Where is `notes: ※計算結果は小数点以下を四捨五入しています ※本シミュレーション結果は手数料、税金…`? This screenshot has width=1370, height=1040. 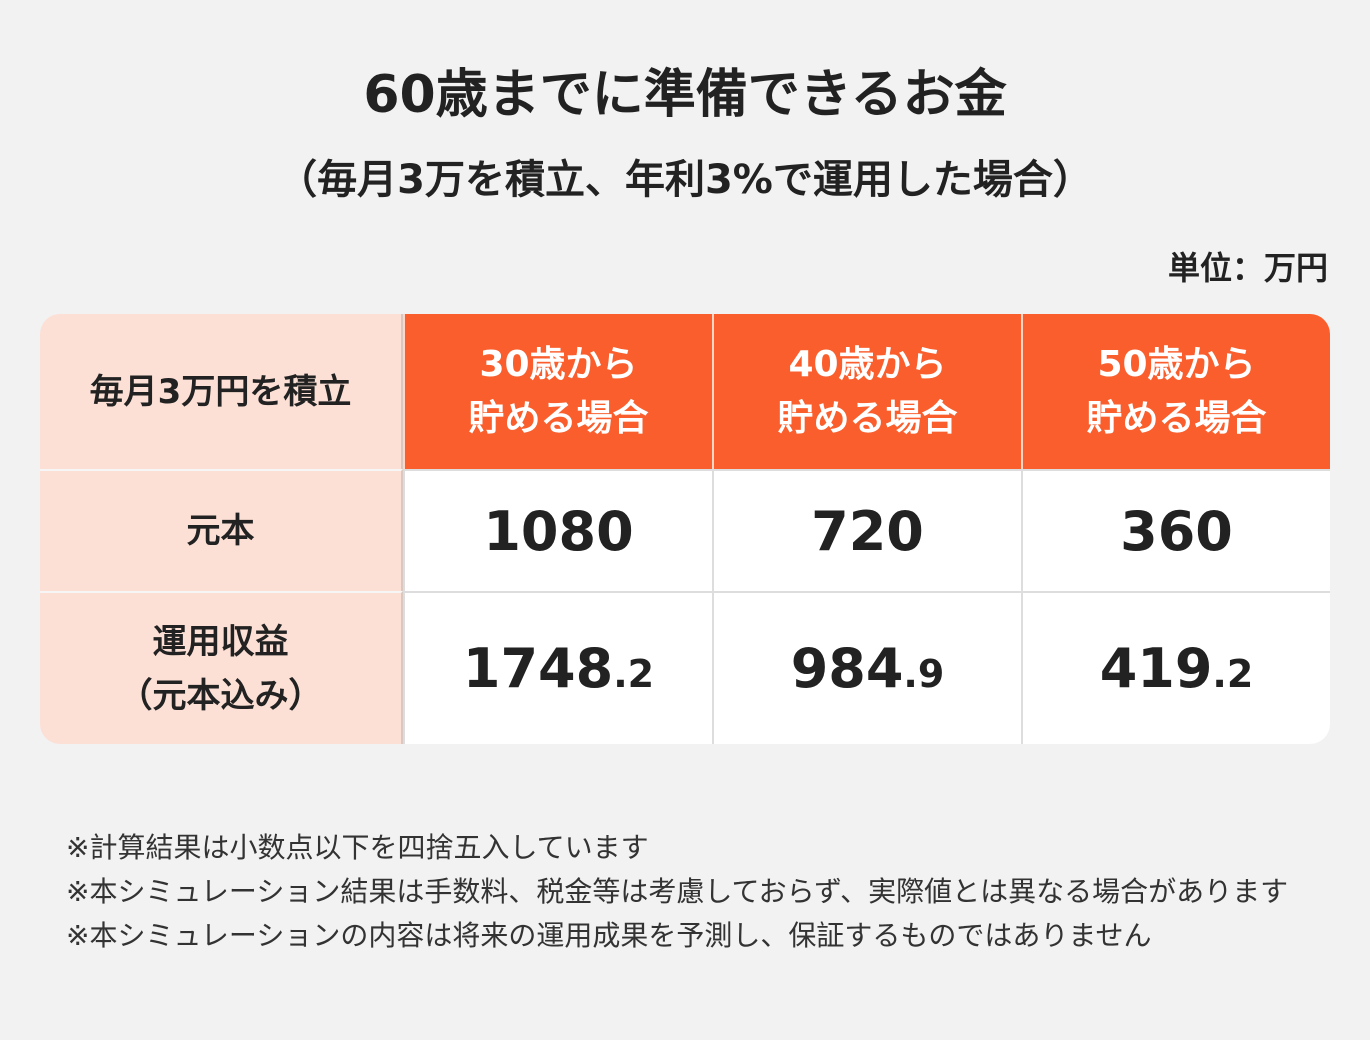 notes: ※計算結果は小数点以下を四捨五入しています ※本シミュレーション結果は手数料、税金… is located at coordinates (691, 892).